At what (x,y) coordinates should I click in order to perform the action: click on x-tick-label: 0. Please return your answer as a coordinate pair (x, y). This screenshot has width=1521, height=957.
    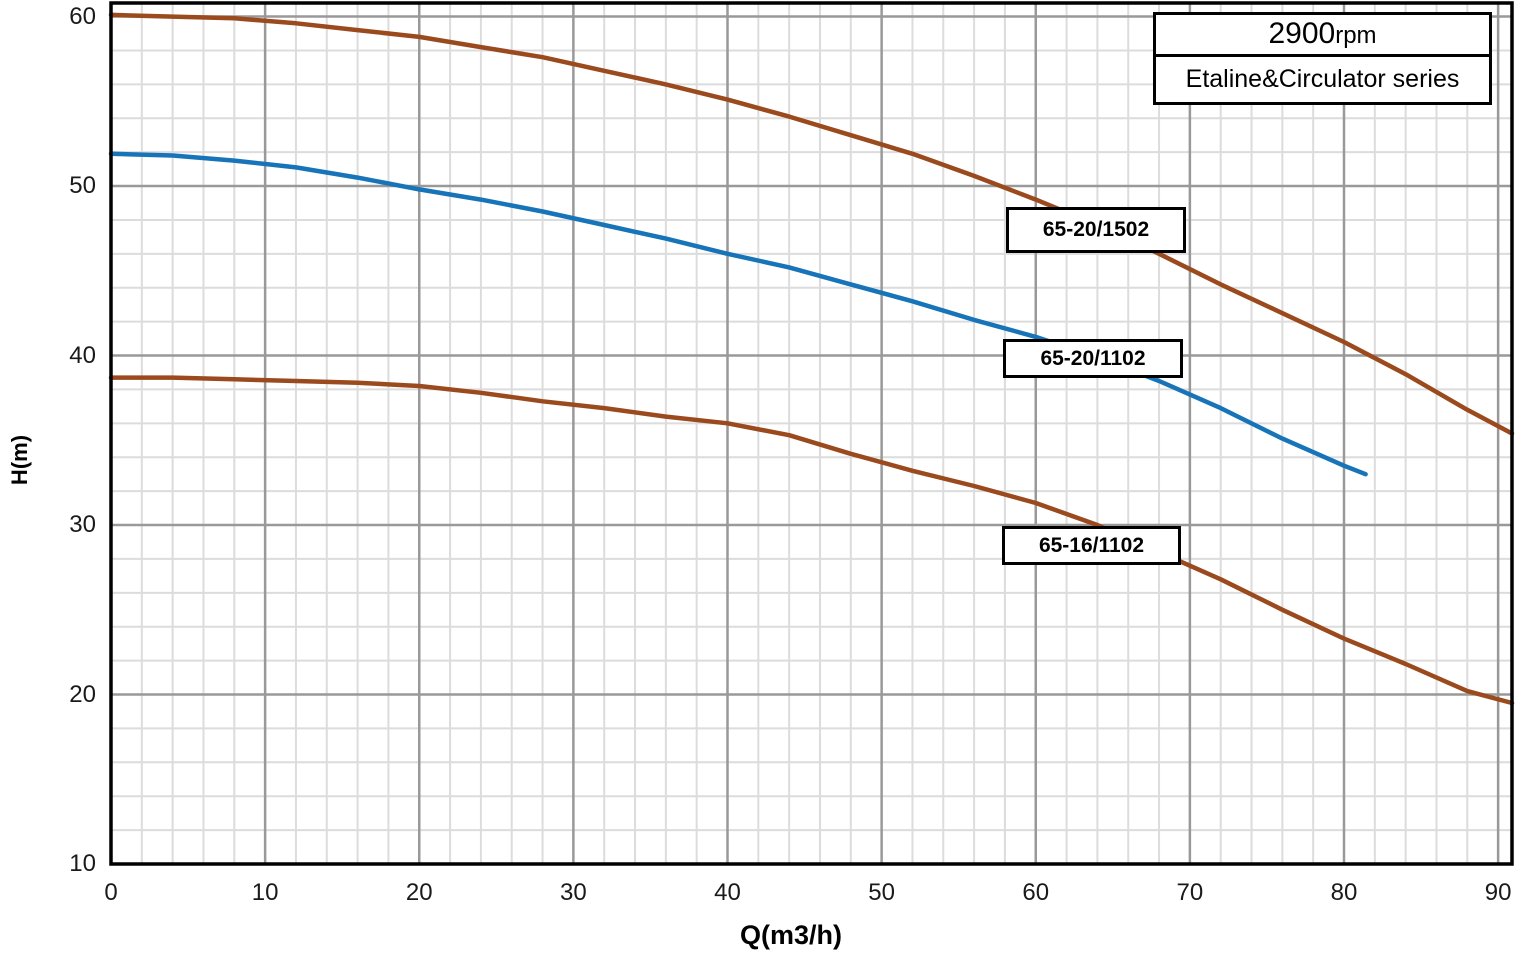
    Looking at the image, I should click on (111, 892).